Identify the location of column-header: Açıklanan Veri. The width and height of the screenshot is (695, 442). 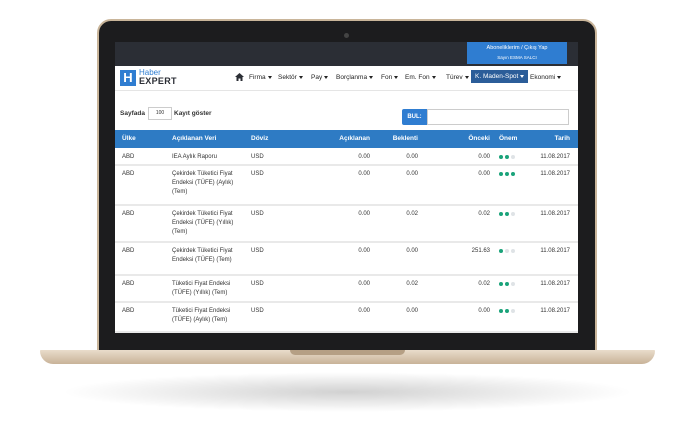
(194, 138).